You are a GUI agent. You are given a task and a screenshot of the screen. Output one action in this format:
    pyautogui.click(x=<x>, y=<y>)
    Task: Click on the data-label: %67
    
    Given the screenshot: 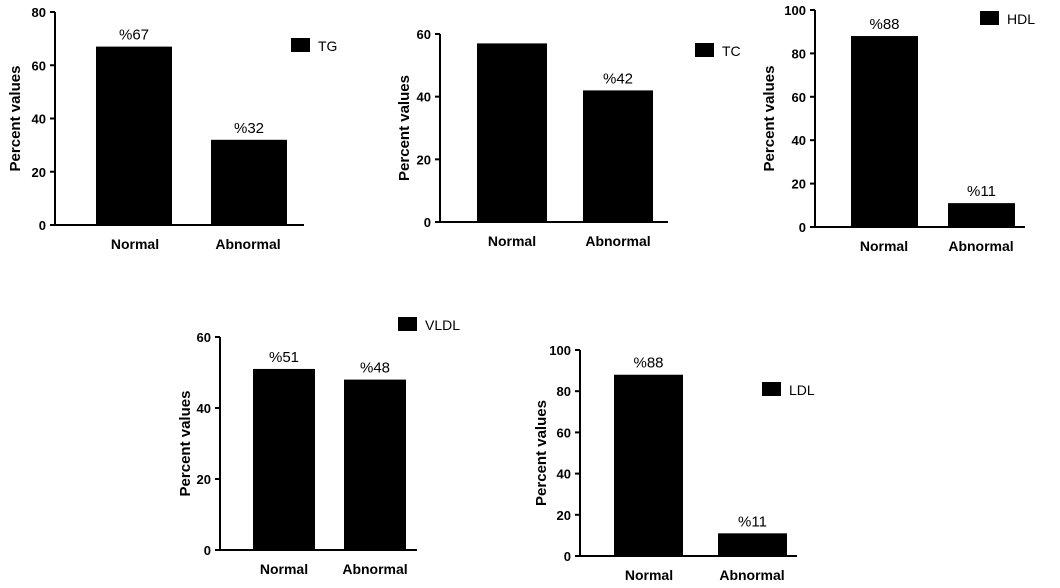 What is the action you would take?
    pyautogui.click(x=134, y=35)
    